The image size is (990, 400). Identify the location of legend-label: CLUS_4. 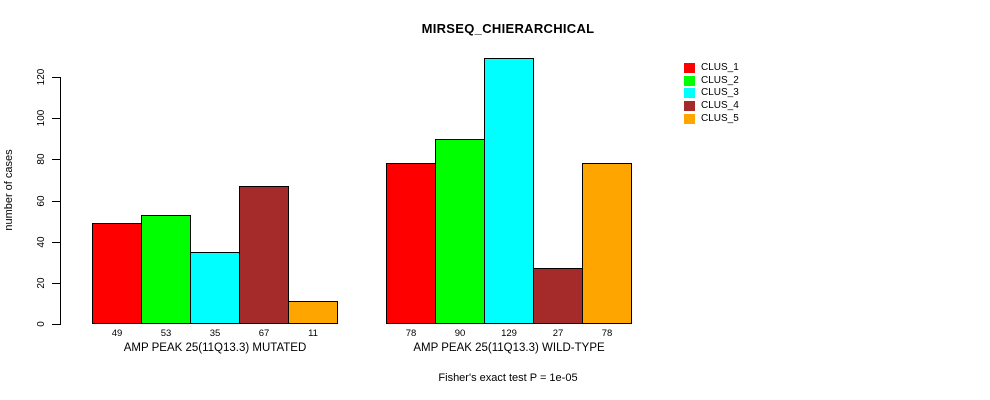
(720, 106).